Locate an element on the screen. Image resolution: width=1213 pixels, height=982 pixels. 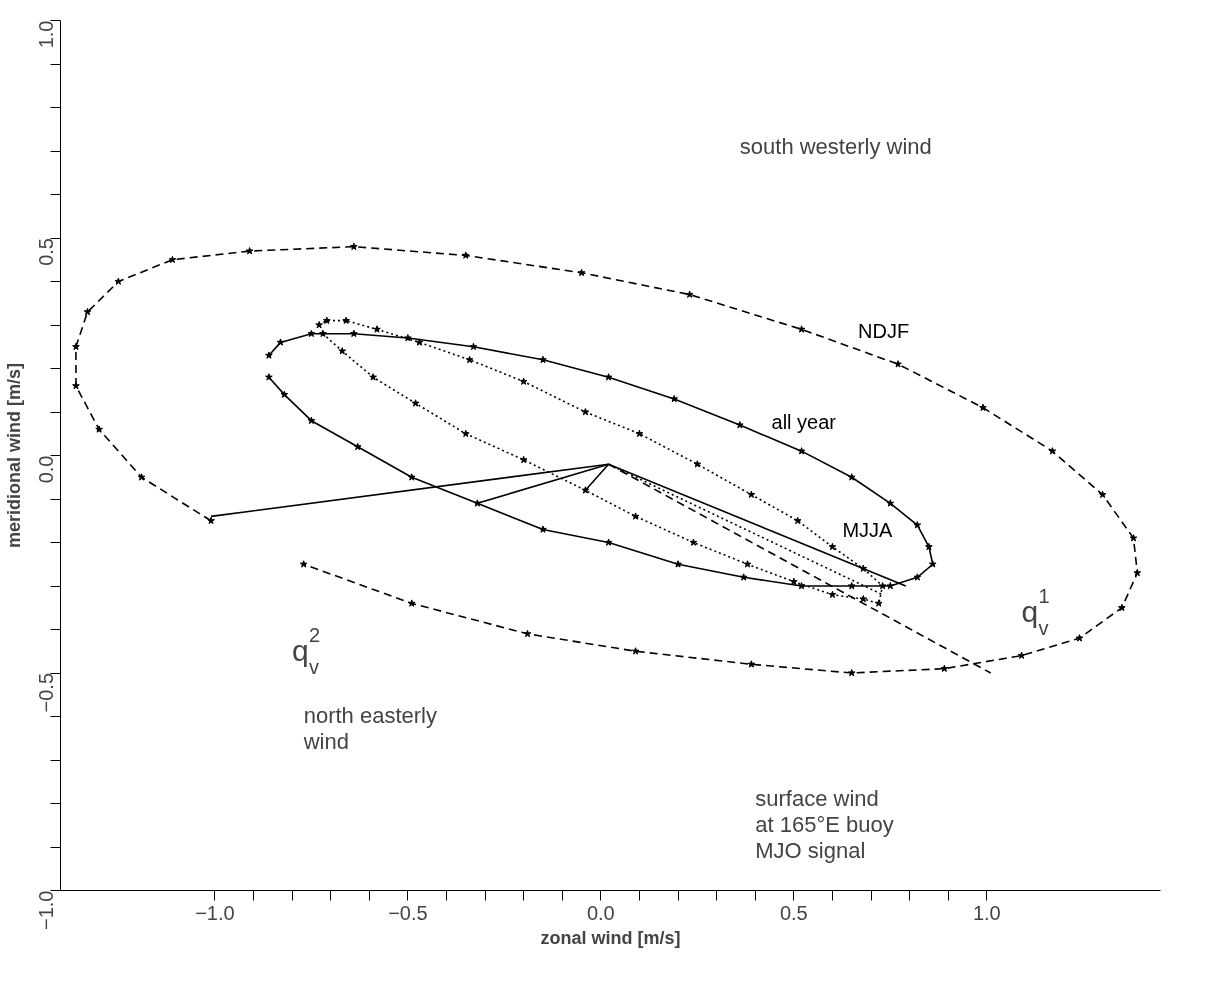
y-tick-label: 1.0 is located at coordinates (45, 34).